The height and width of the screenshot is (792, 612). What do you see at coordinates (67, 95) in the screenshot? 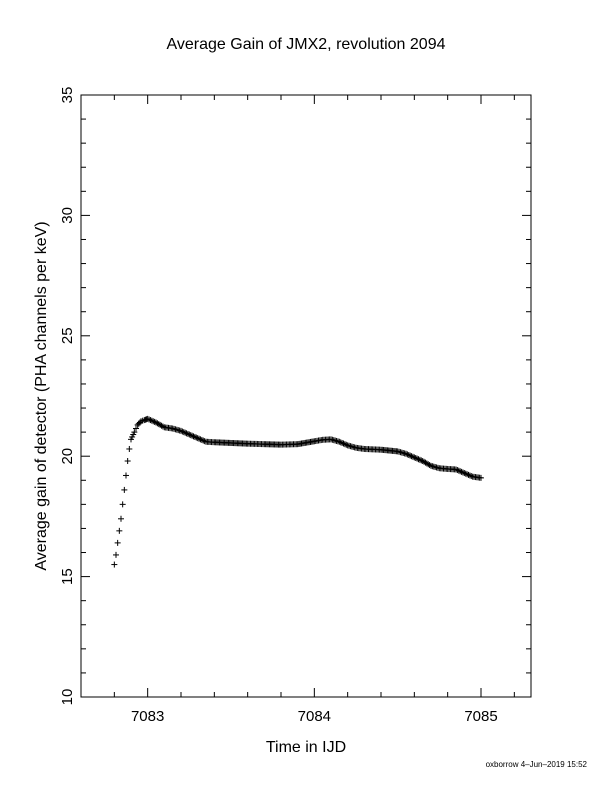
I see `y-tick-label: 35` at bounding box center [67, 95].